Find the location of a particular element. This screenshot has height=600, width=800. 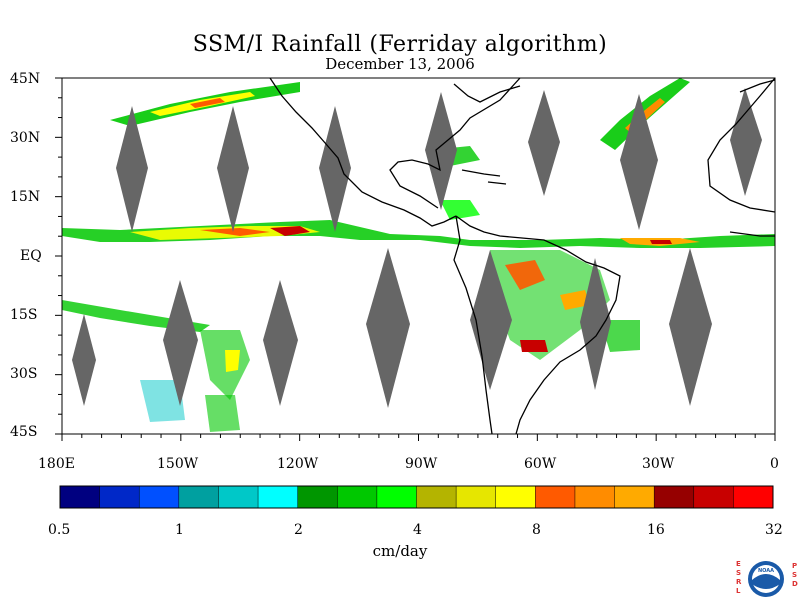

noaa-esrl-psd-logo: ESRL NOAA PSD is located at coordinates (766, 579).